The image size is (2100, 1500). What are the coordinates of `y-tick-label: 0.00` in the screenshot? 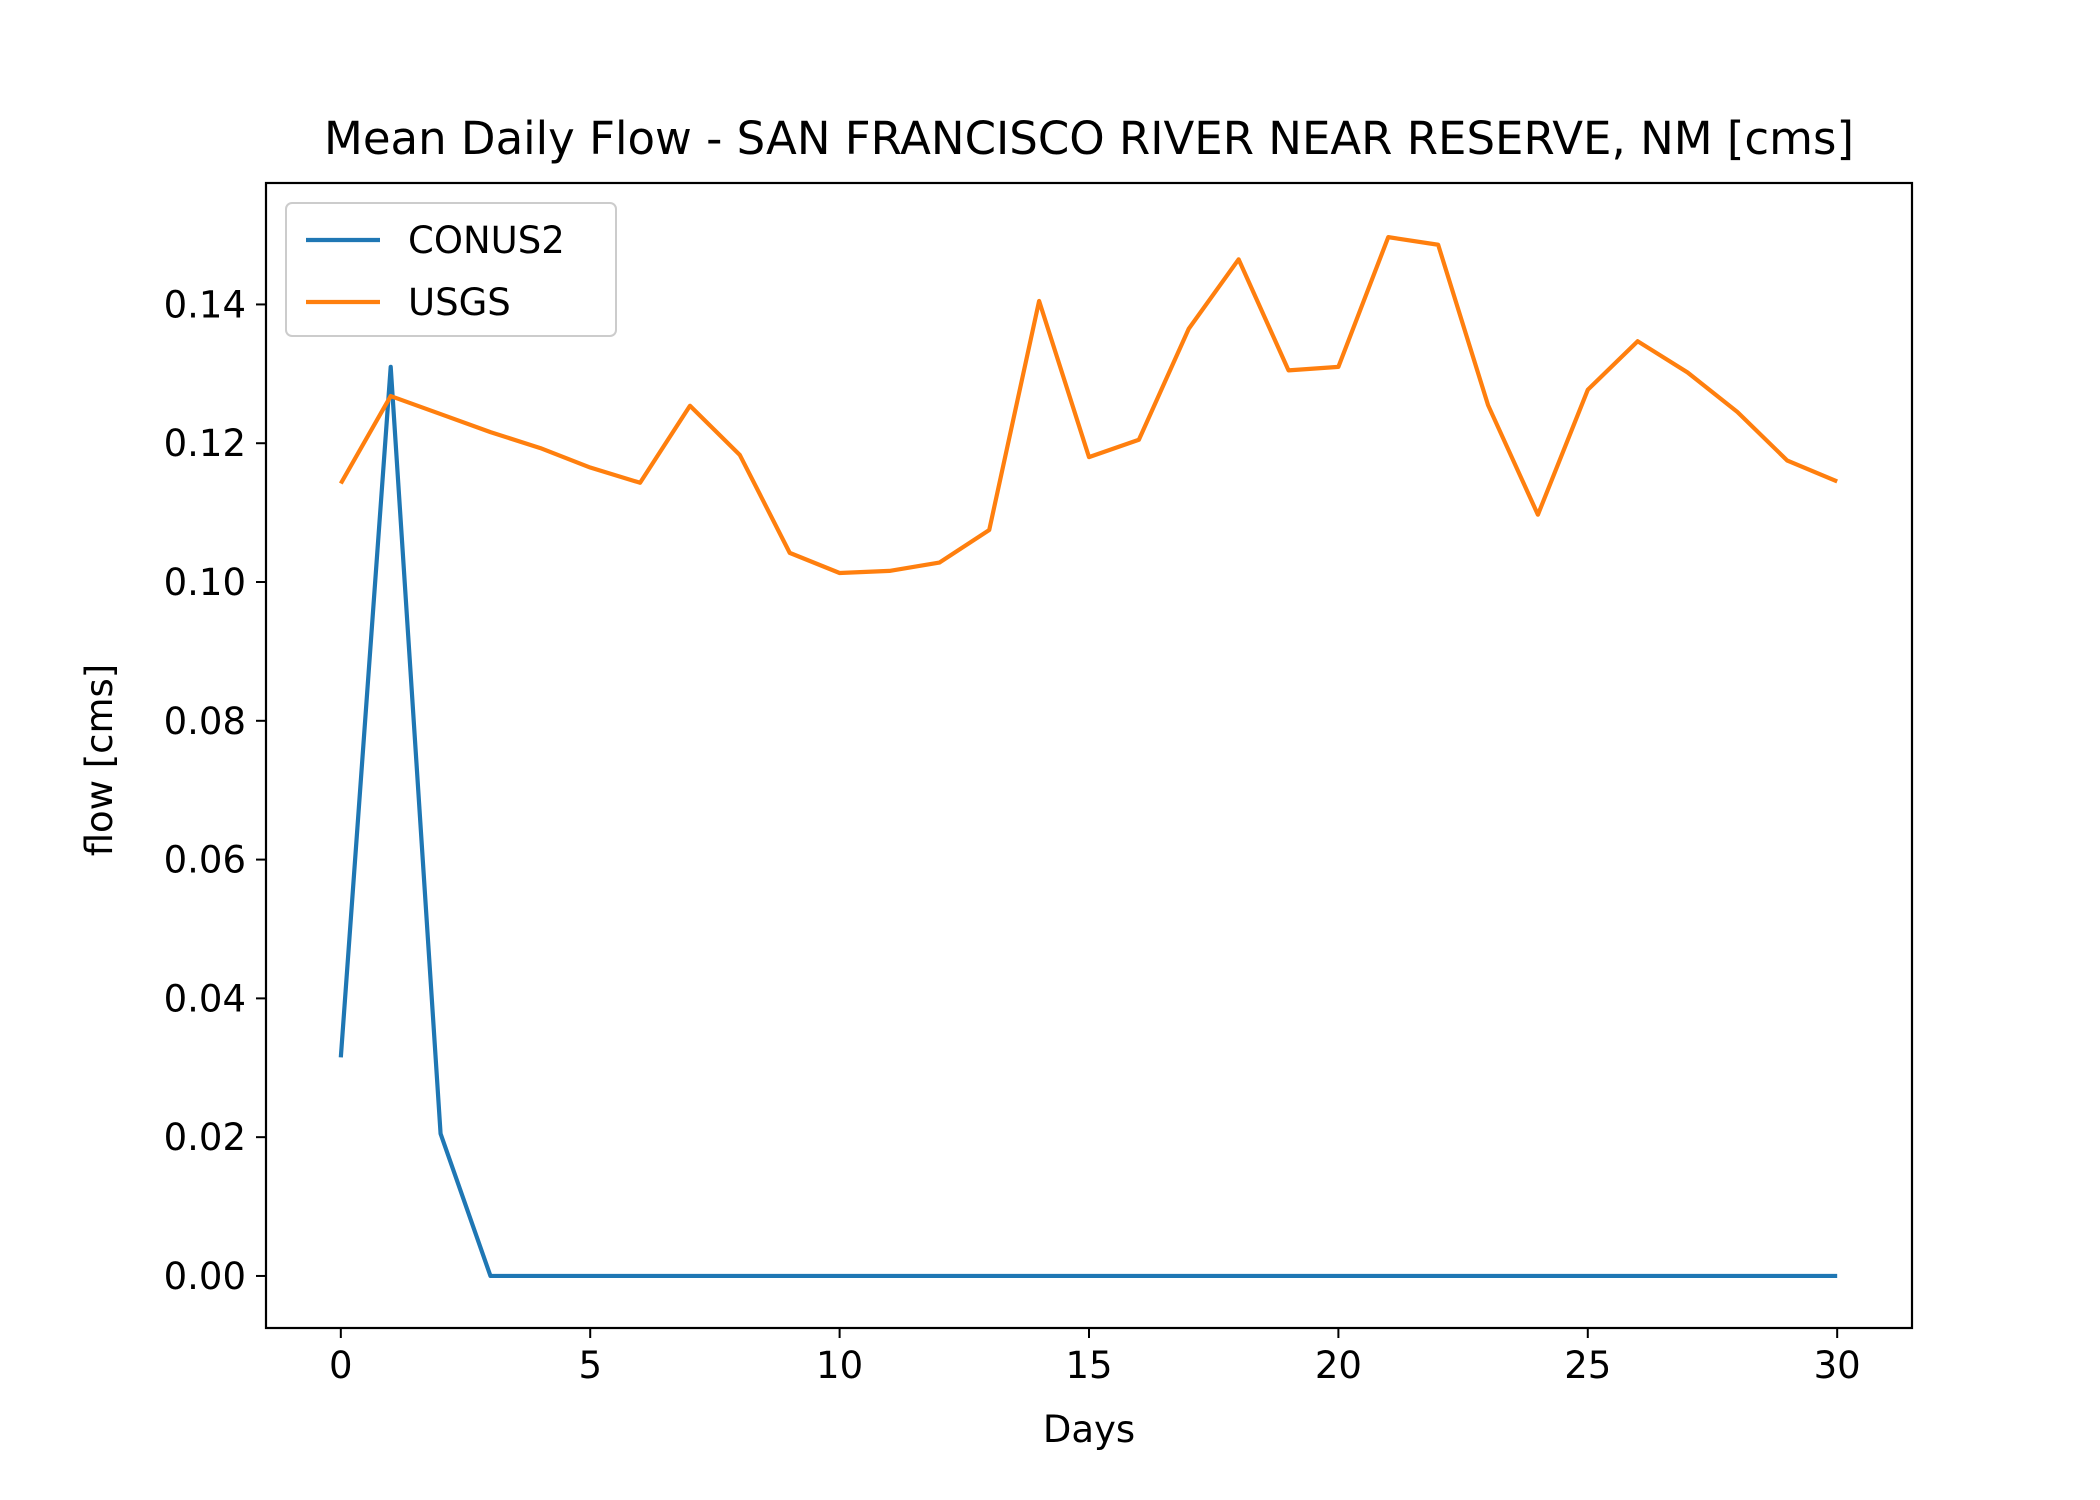 It's located at (205, 1276).